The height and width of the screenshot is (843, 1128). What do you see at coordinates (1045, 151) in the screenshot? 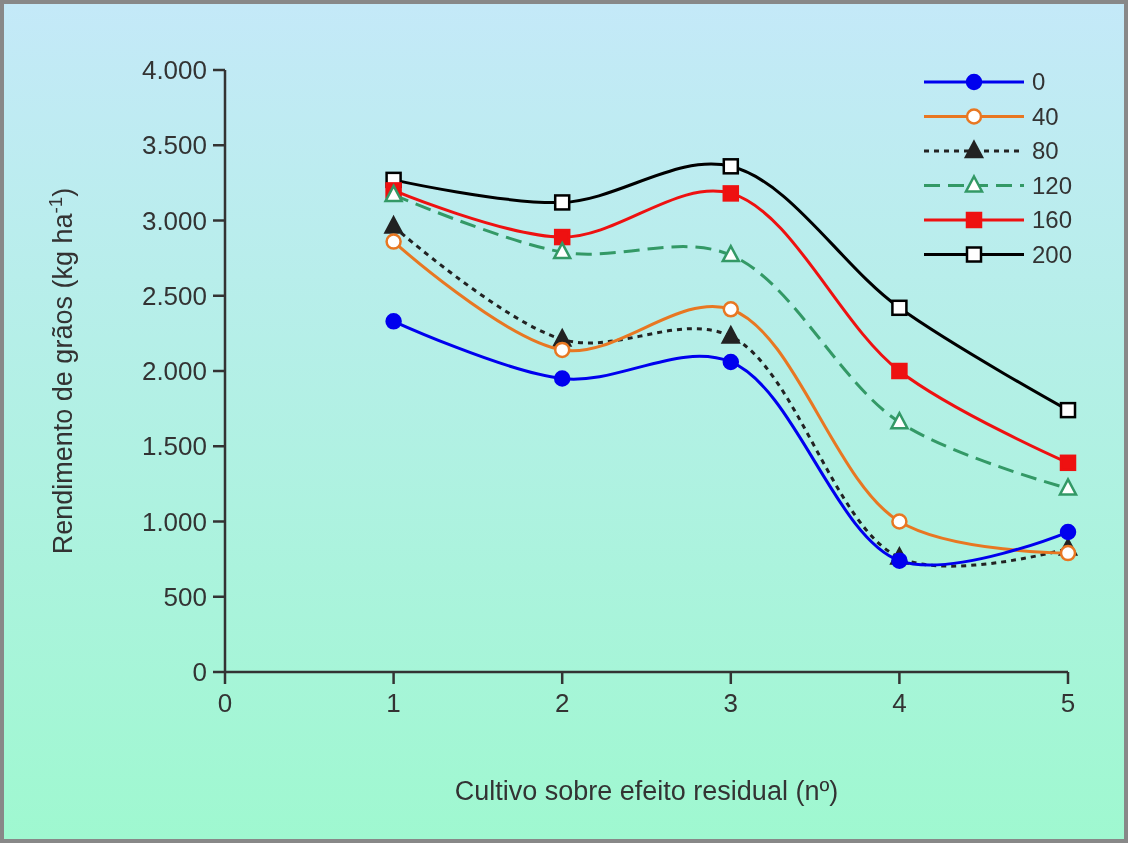
I see `legend-label: 80` at bounding box center [1045, 151].